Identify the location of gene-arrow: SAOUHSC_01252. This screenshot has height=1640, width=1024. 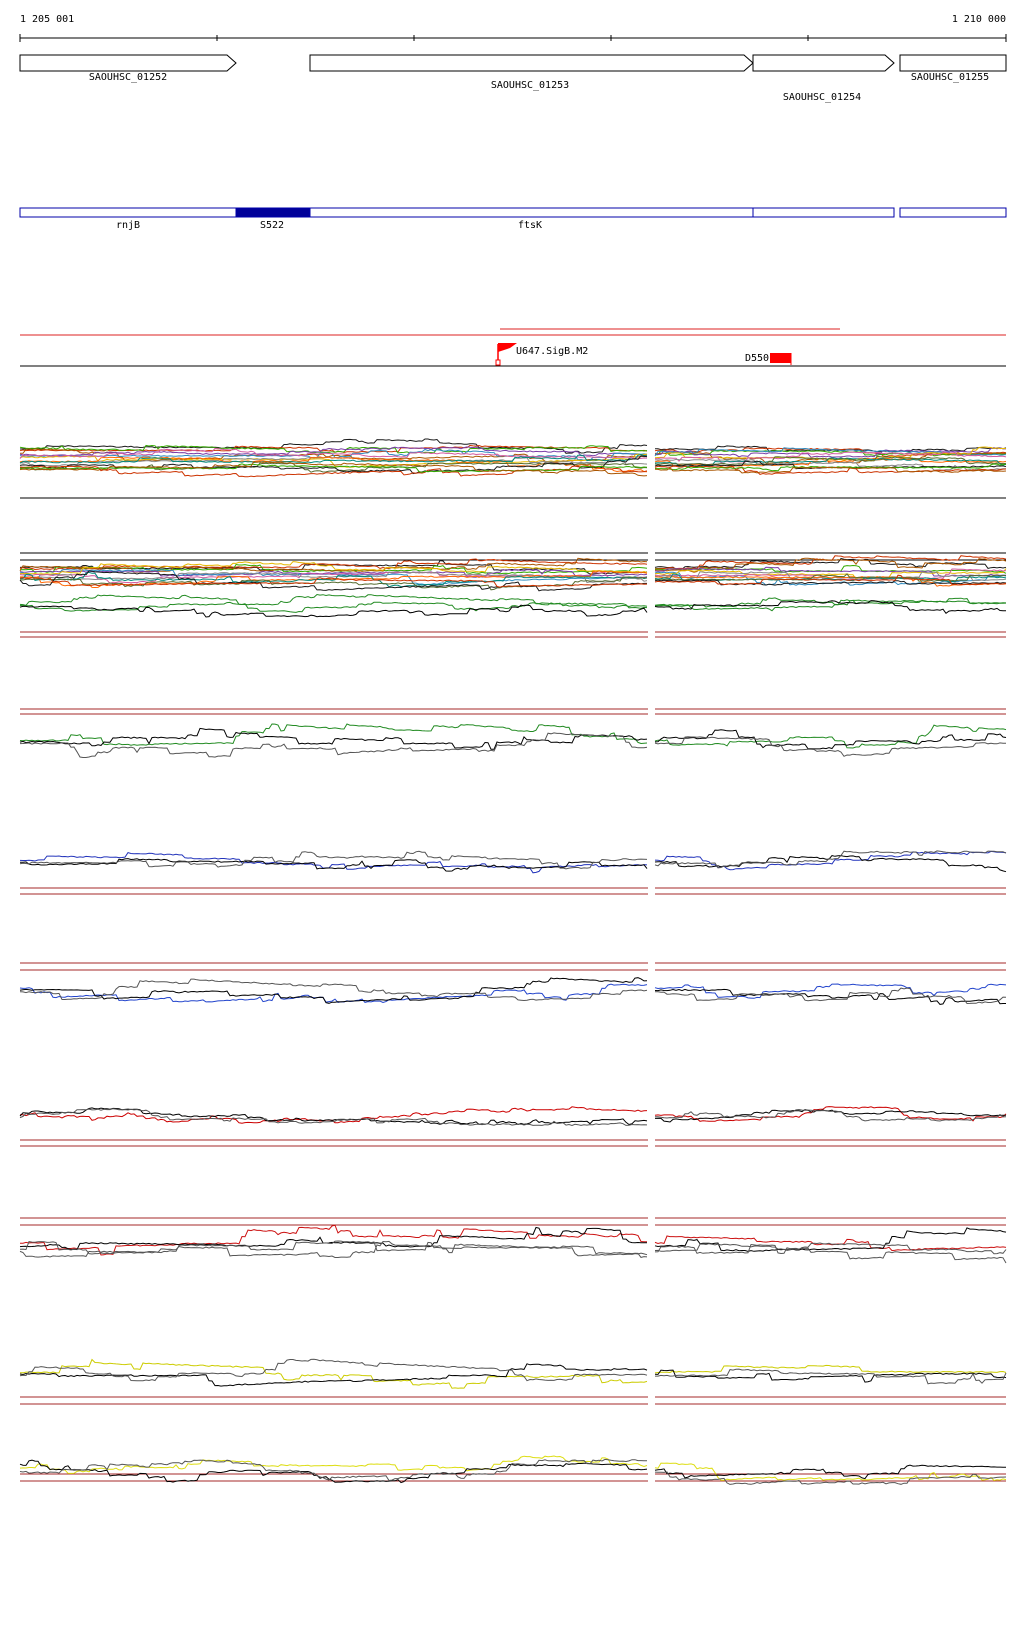
(128, 68).